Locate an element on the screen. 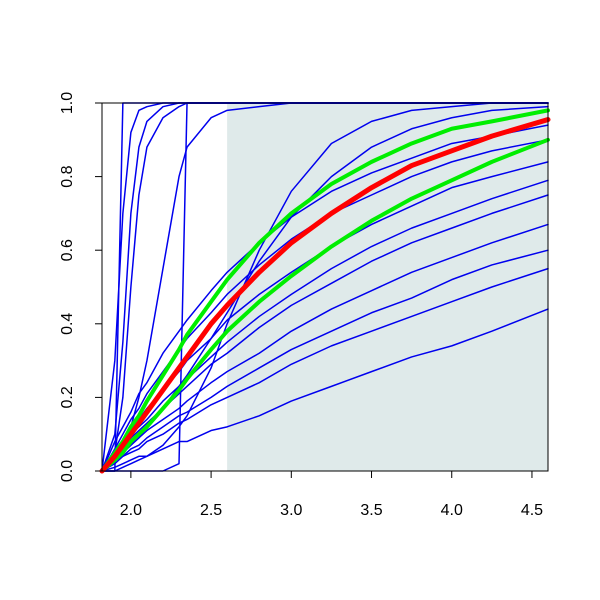 This screenshot has width=600, height=600. x-tick-label: 3.5 is located at coordinates (371, 510).